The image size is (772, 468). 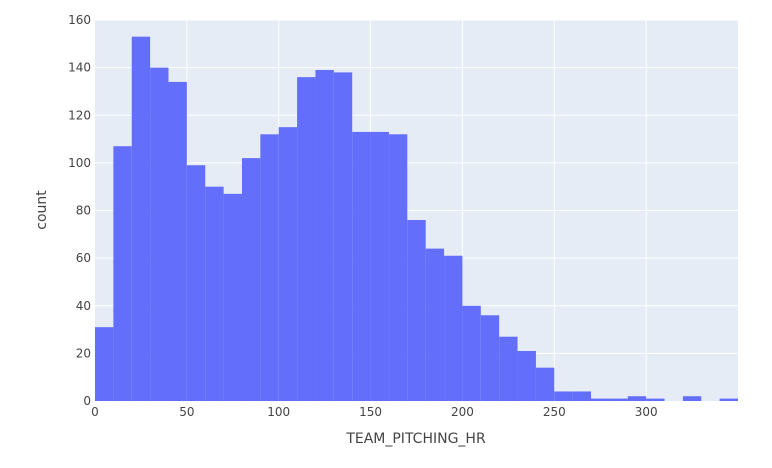 I want to click on y-tick-label: 60, so click(x=83, y=258).